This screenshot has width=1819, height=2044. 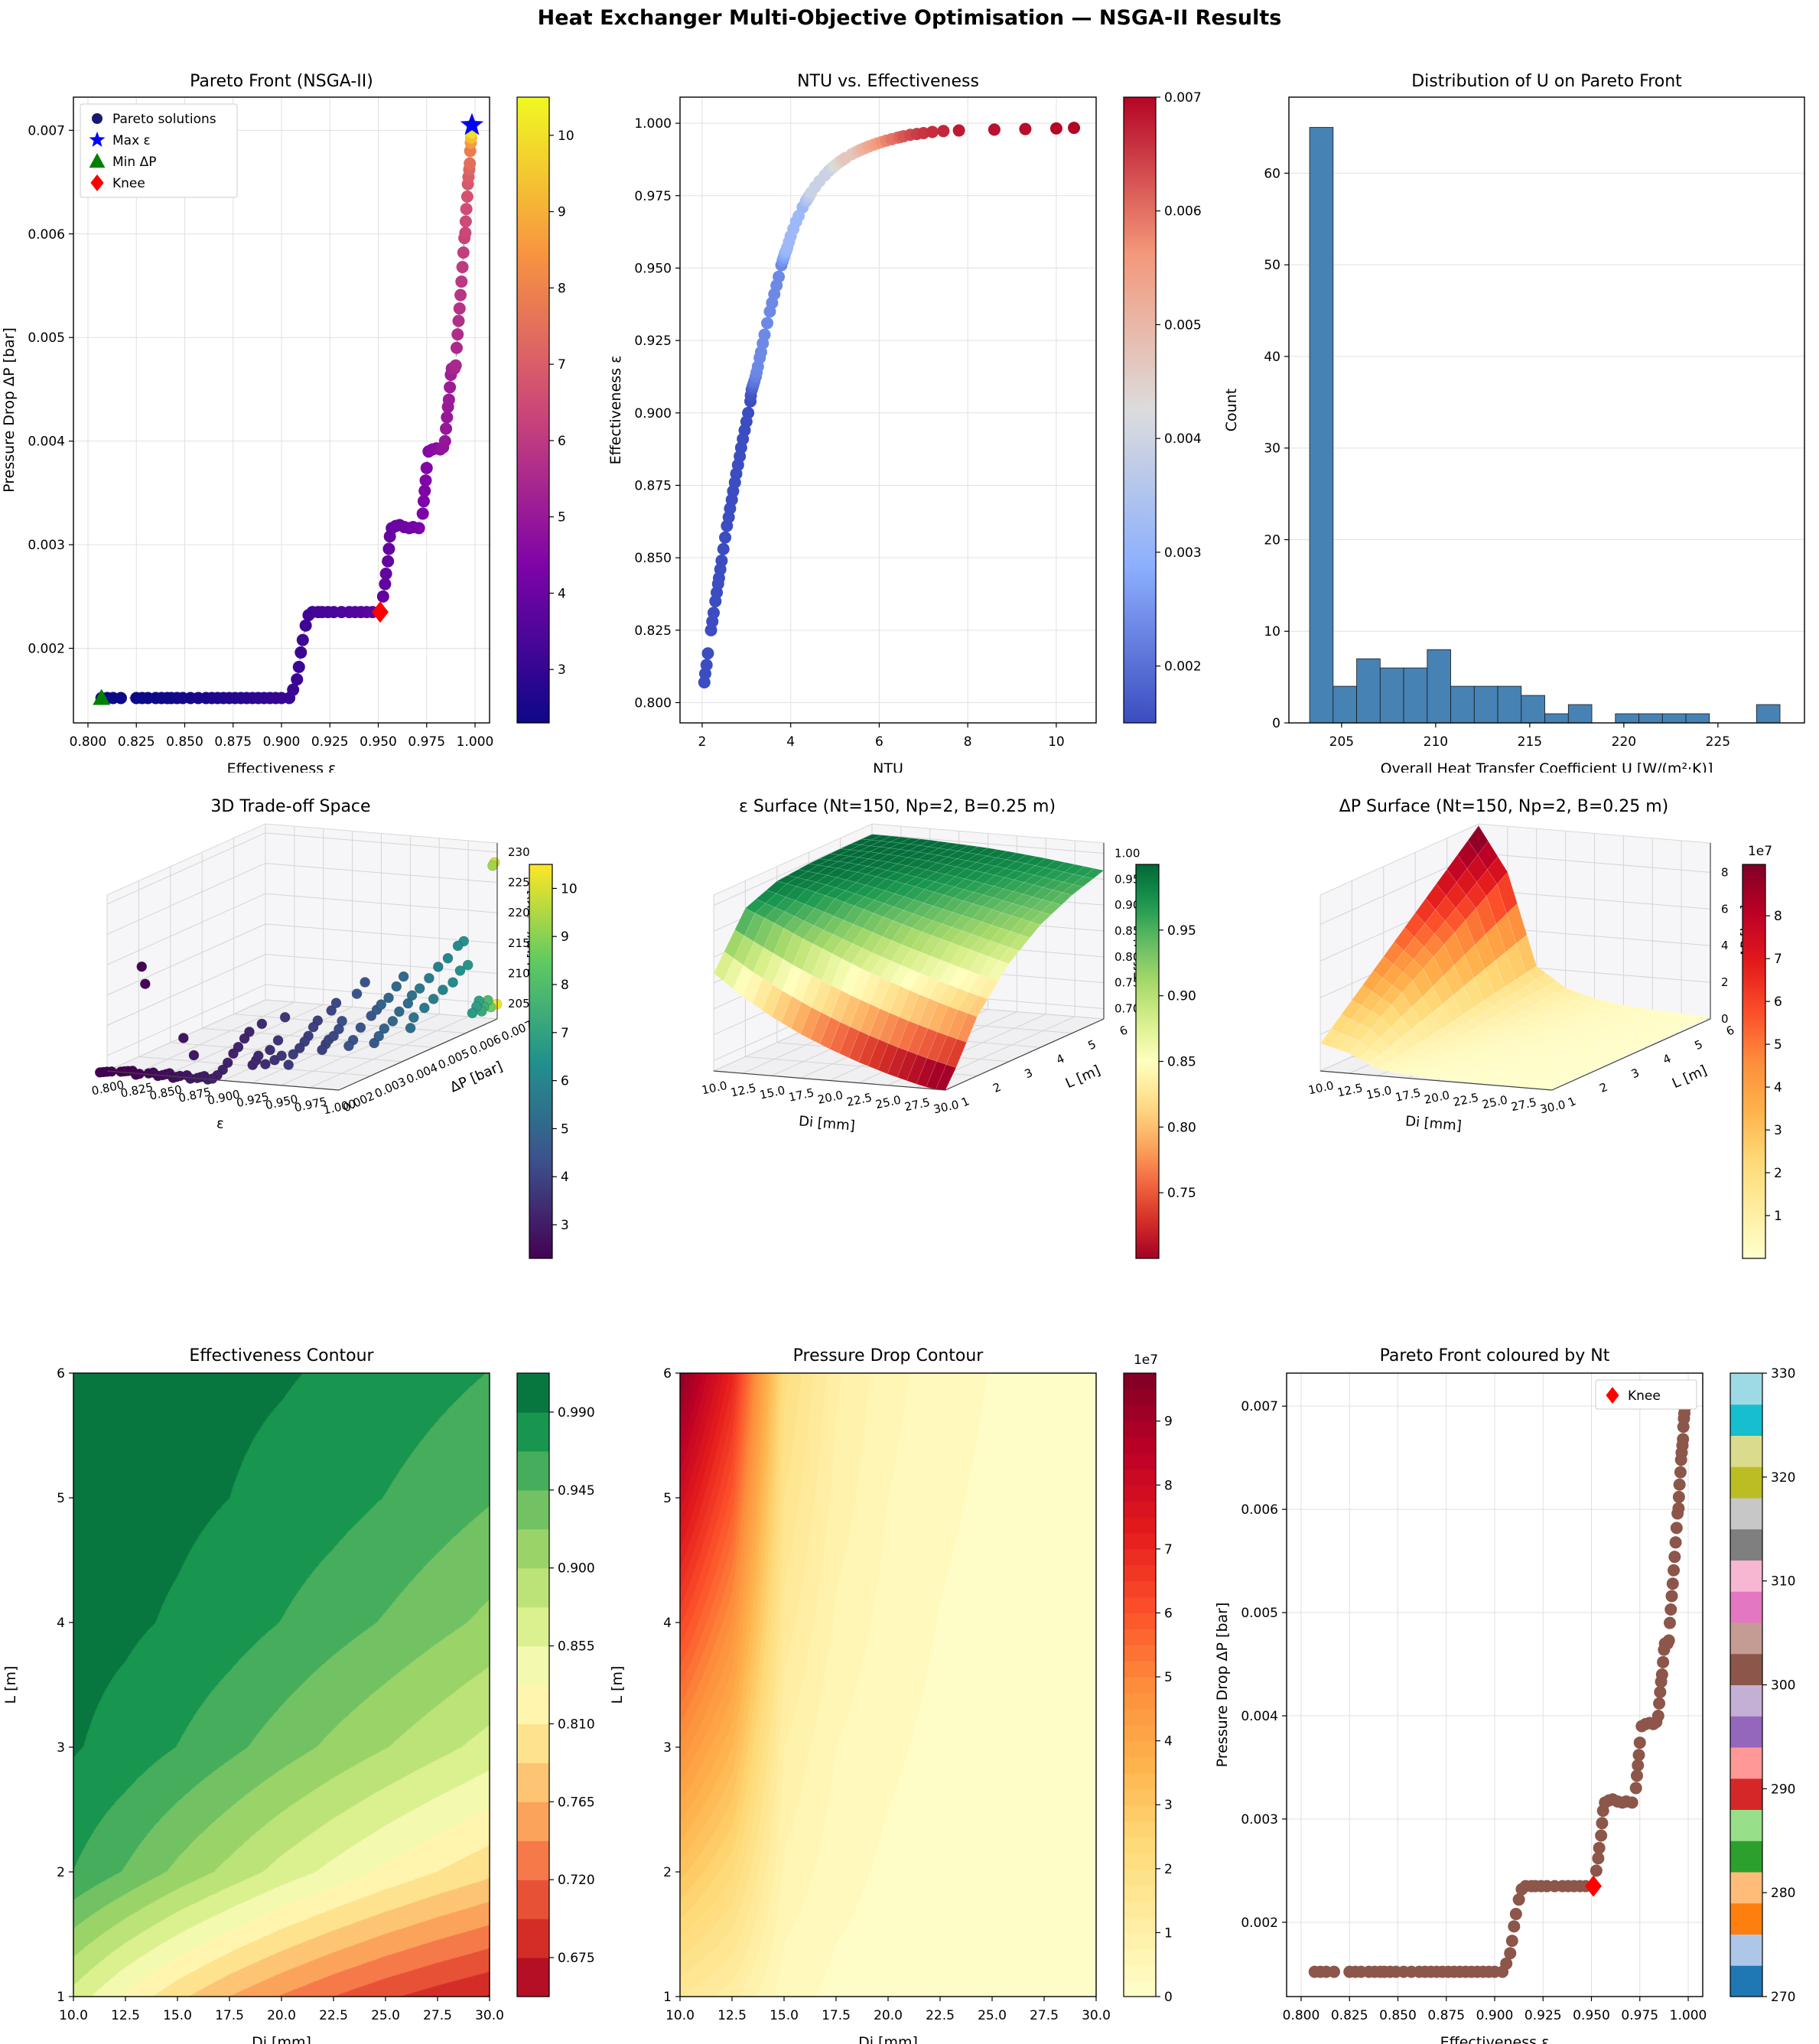 I want to click on svg-text: 0.945, so click(x=576, y=1491).